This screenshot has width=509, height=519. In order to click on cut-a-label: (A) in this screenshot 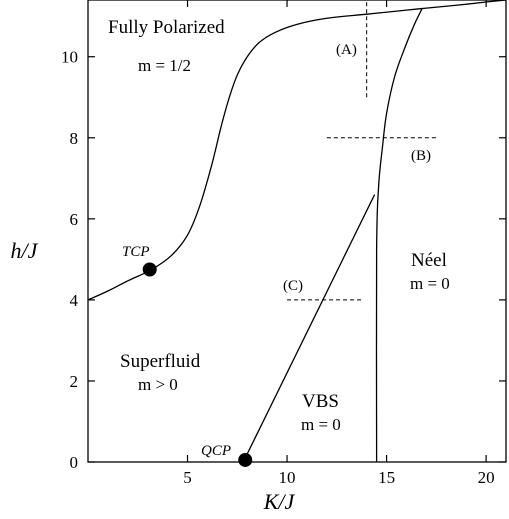, I will do `click(346, 50)`.